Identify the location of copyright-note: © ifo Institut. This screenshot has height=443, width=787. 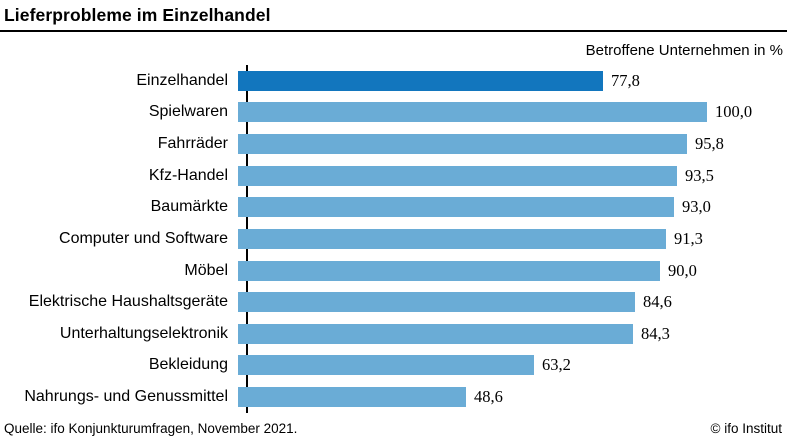
(746, 428).